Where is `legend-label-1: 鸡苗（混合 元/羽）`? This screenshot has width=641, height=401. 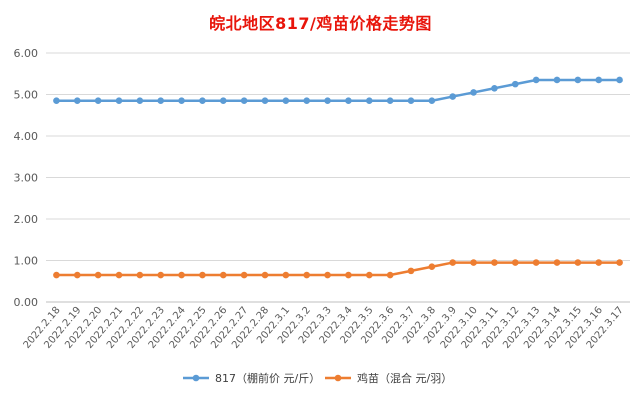 legend-label-1: 鸡苗（混合 元/羽） is located at coordinates (404, 378).